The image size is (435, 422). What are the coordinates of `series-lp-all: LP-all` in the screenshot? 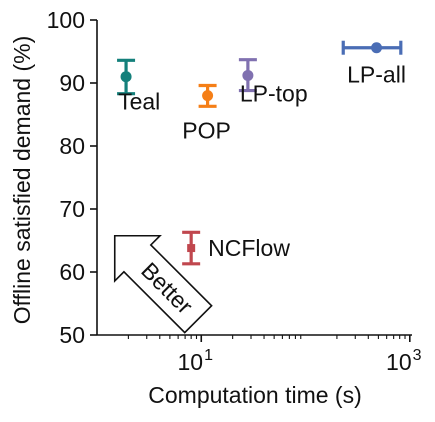 It's located at (373, 64).